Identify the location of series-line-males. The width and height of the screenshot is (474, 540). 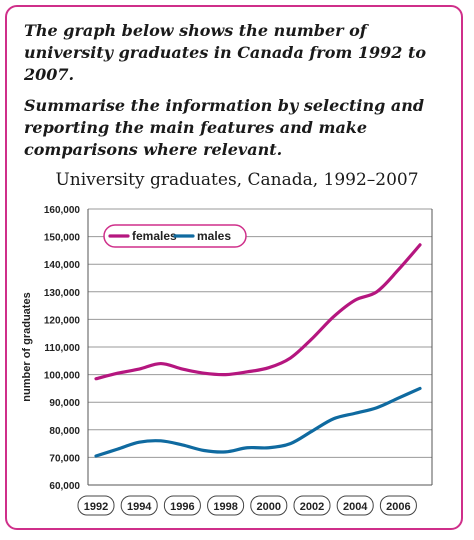
(258, 422).